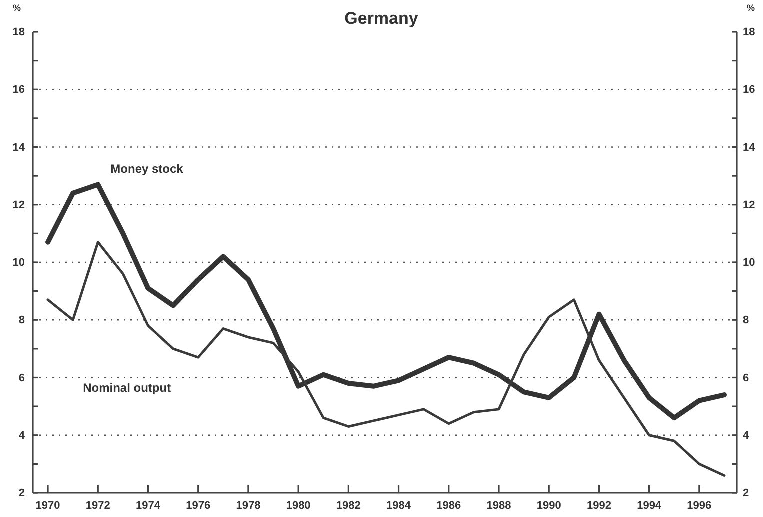 The width and height of the screenshot is (763, 517). Describe the element at coordinates (147, 169) in the screenshot. I see `series-label: Money stock` at that location.